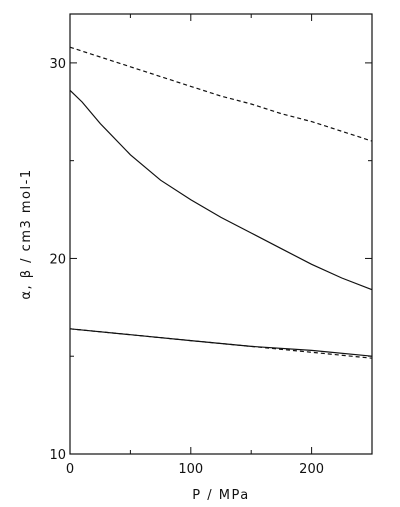 The width and height of the screenshot is (400, 507). What do you see at coordinates (57, 259) in the screenshot?
I see `y-tick-label: 20` at bounding box center [57, 259].